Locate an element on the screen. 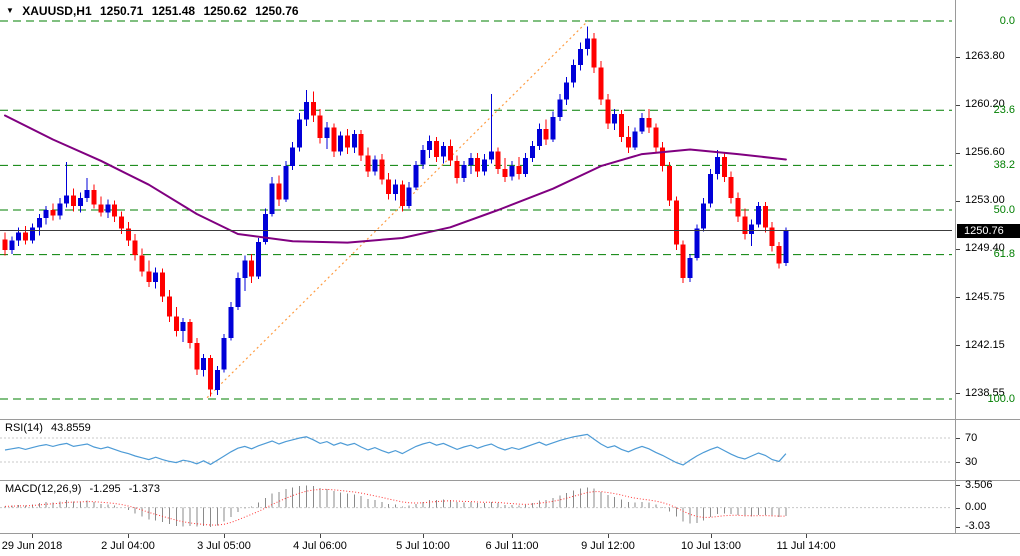 This screenshot has width=1020, height=556. fib-level-label: 61.8 is located at coordinates (1004, 254).